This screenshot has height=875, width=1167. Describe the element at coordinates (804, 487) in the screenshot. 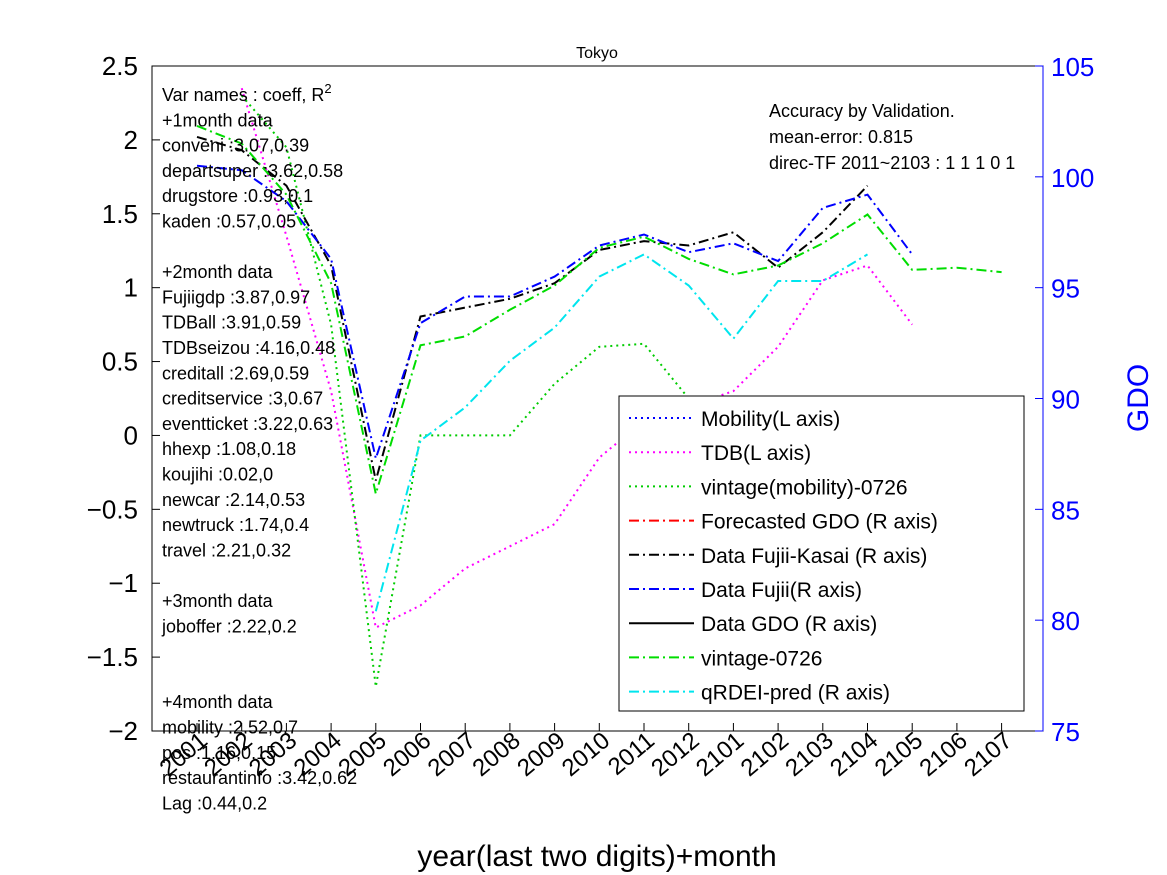

I see `legend-label: vintage(mobility)-0726` at that location.